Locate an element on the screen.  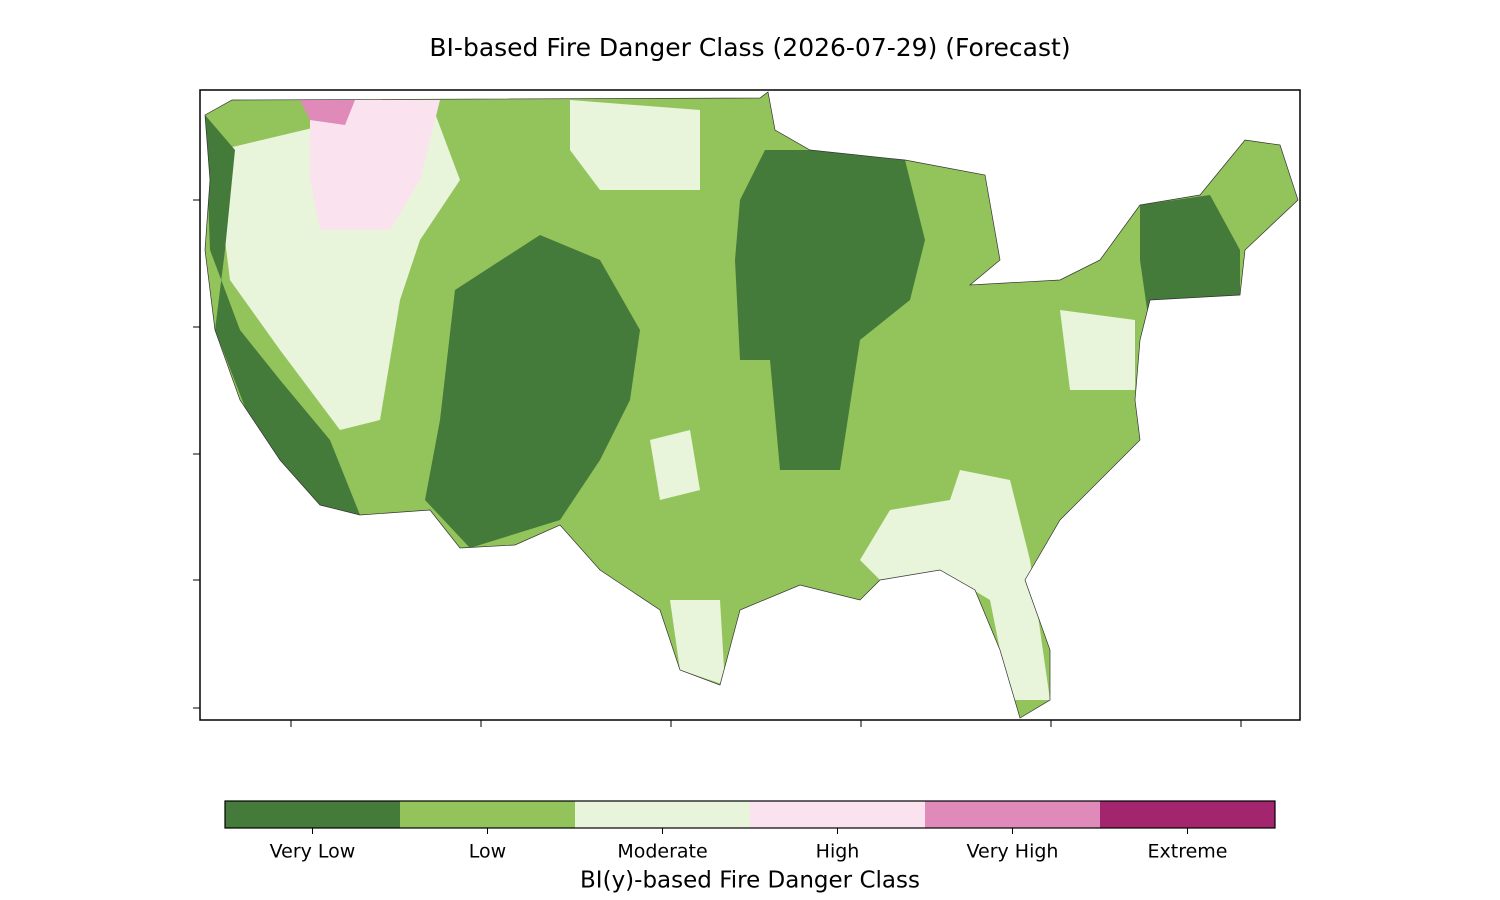
colorbar-tick-label: High is located at coordinates (838, 852).